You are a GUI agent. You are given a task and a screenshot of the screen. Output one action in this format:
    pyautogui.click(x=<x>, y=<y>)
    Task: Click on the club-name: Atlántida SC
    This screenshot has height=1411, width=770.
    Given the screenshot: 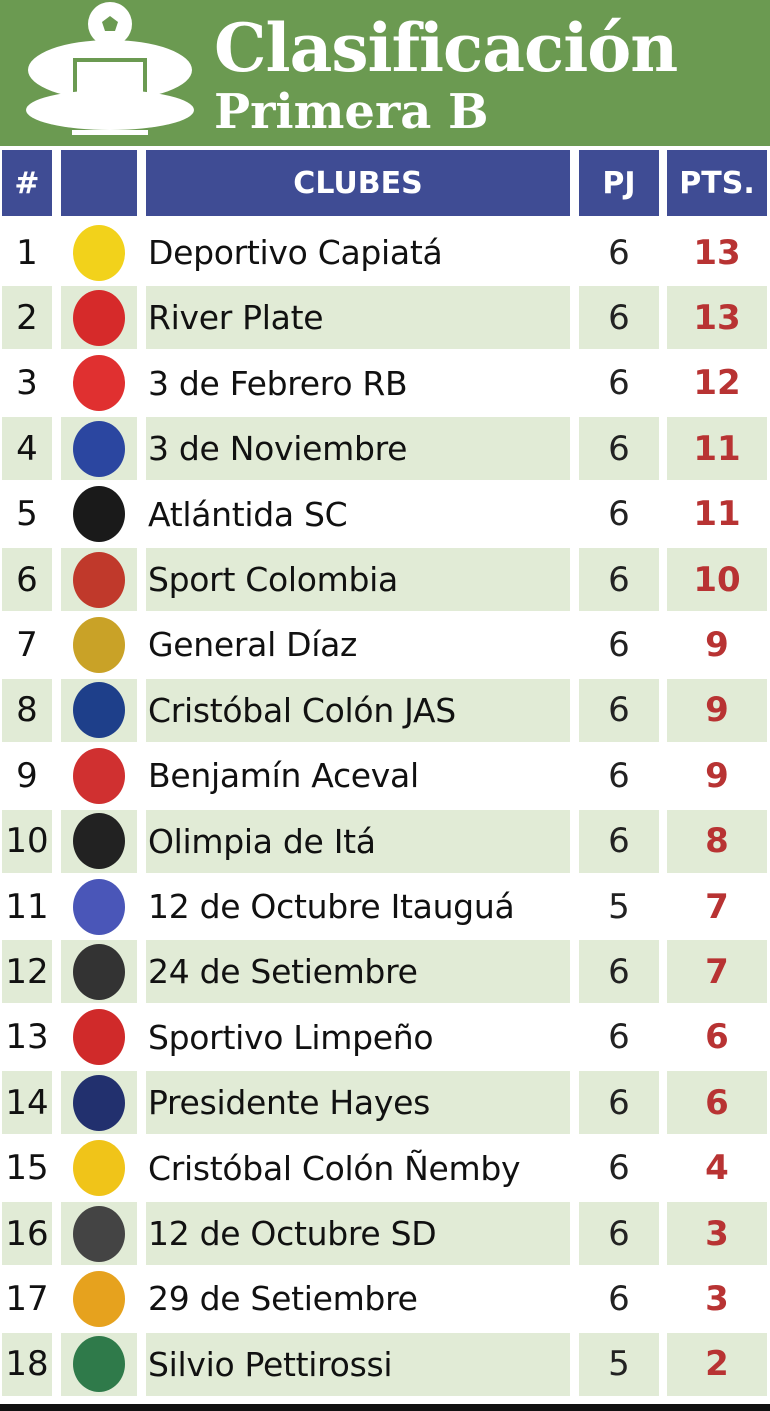 What is the action you would take?
    pyautogui.click(x=248, y=514)
    